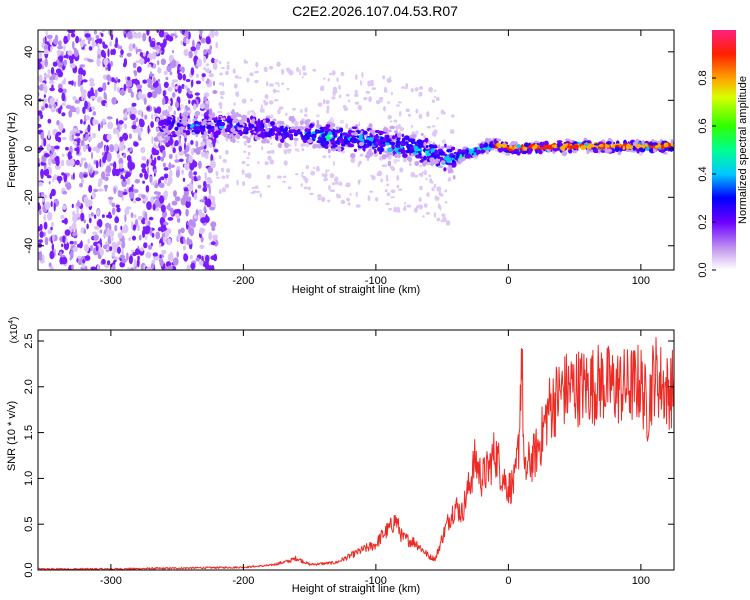  Describe the element at coordinates (376, 281) in the screenshot. I see `spectrogram-x-tick-label: -100` at that location.